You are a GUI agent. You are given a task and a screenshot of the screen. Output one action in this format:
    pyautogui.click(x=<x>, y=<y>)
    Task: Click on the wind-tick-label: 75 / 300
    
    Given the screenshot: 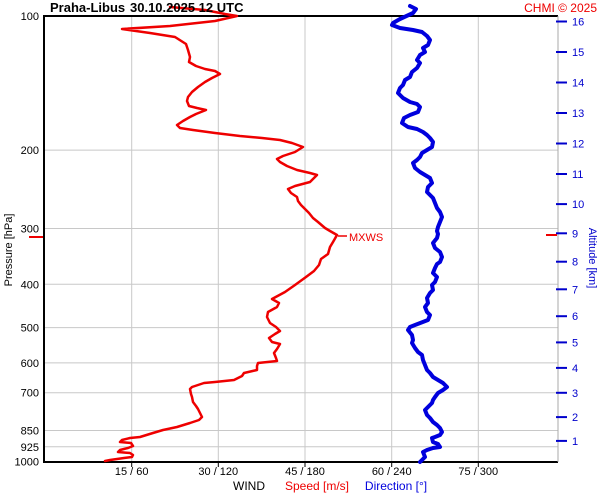 What is the action you would take?
    pyautogui.click(x=478, y=472)
    